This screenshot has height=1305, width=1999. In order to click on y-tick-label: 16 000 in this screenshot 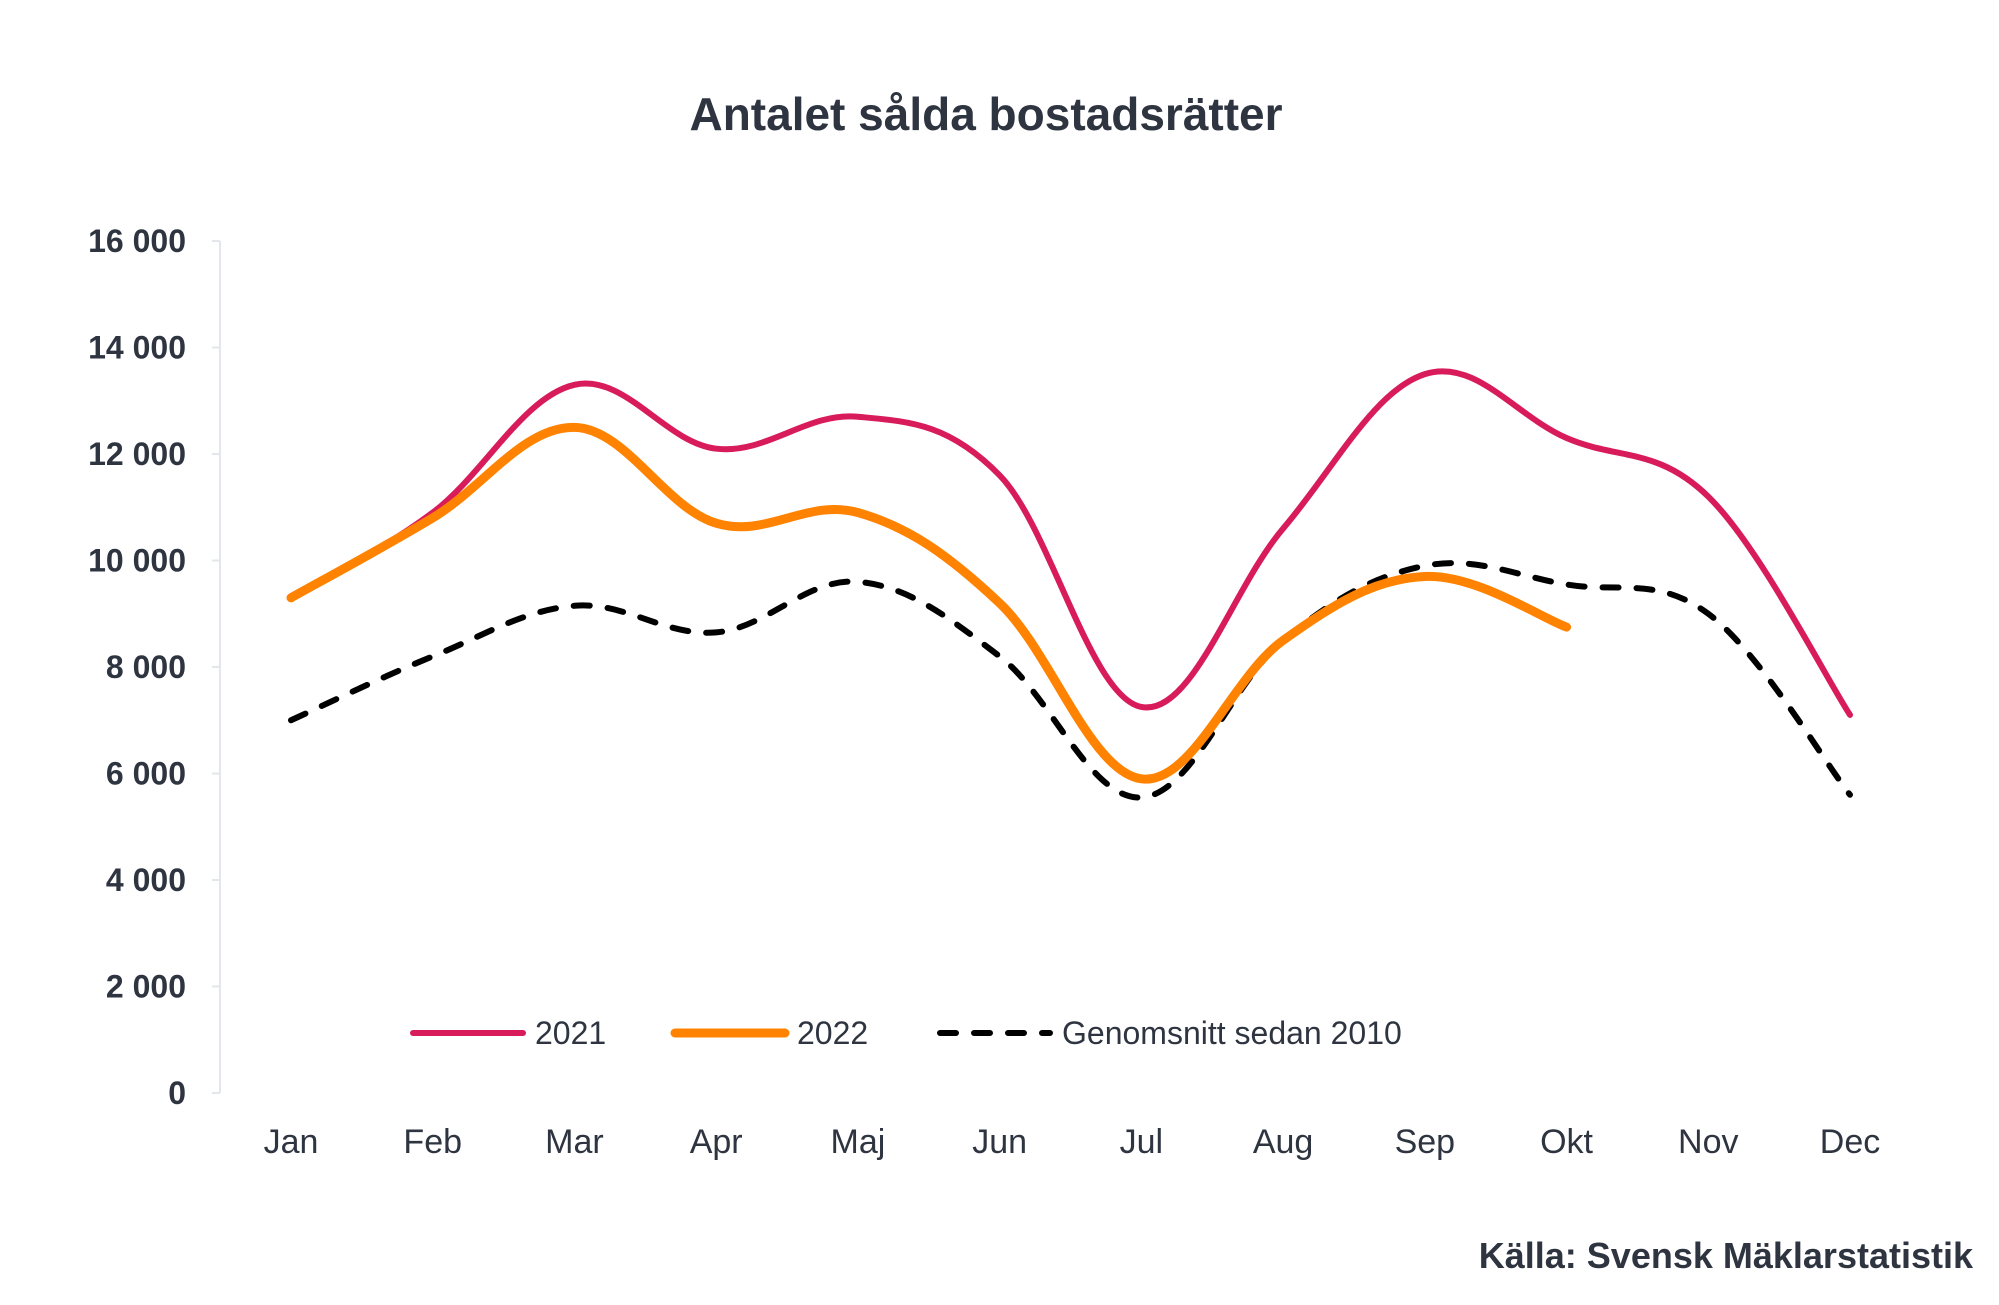, I will do `click(137, 241)`.